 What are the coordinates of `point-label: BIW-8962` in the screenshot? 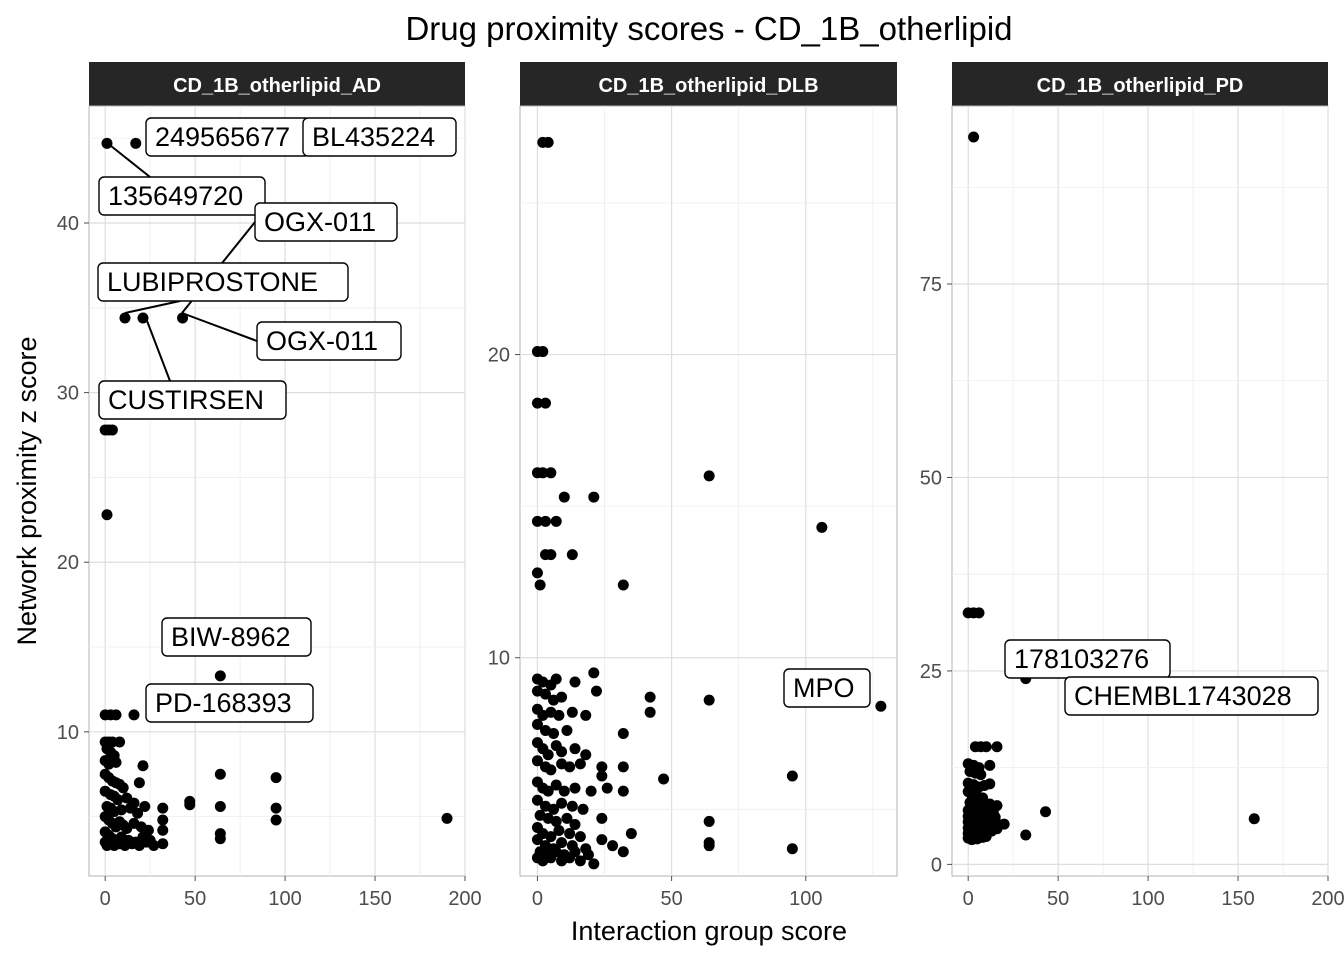 It's located at (236, 637).